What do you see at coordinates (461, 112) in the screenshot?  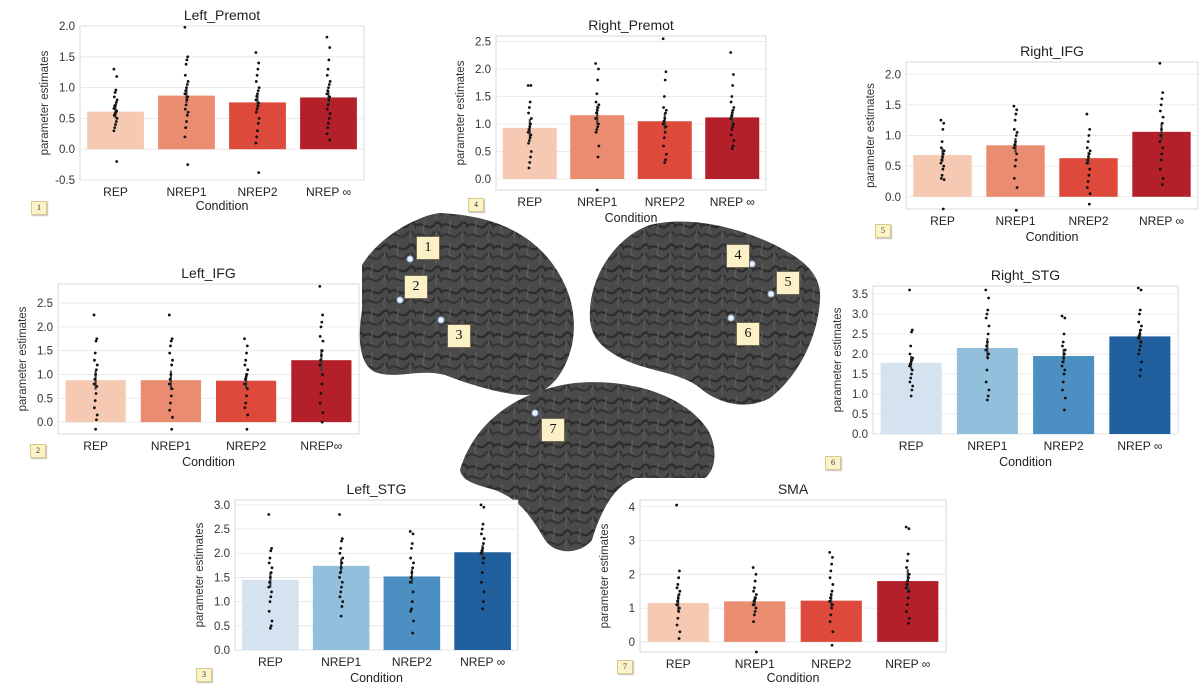 I see `y-axis-label: parameter estimates` at bounding box center [461, 112].